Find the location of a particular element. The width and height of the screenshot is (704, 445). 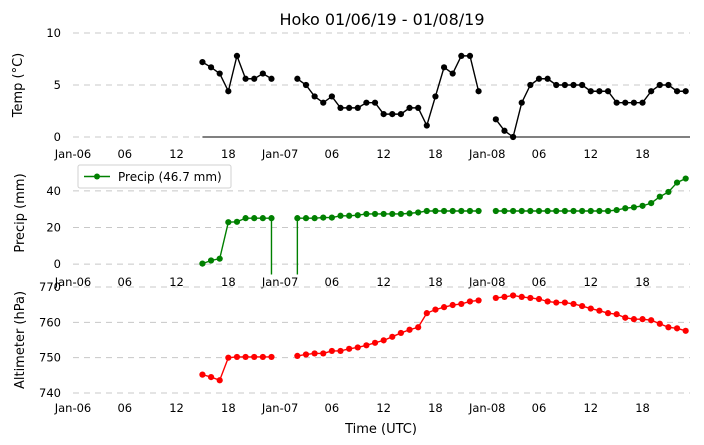

temperature-series is located at coordinates (444, 96).